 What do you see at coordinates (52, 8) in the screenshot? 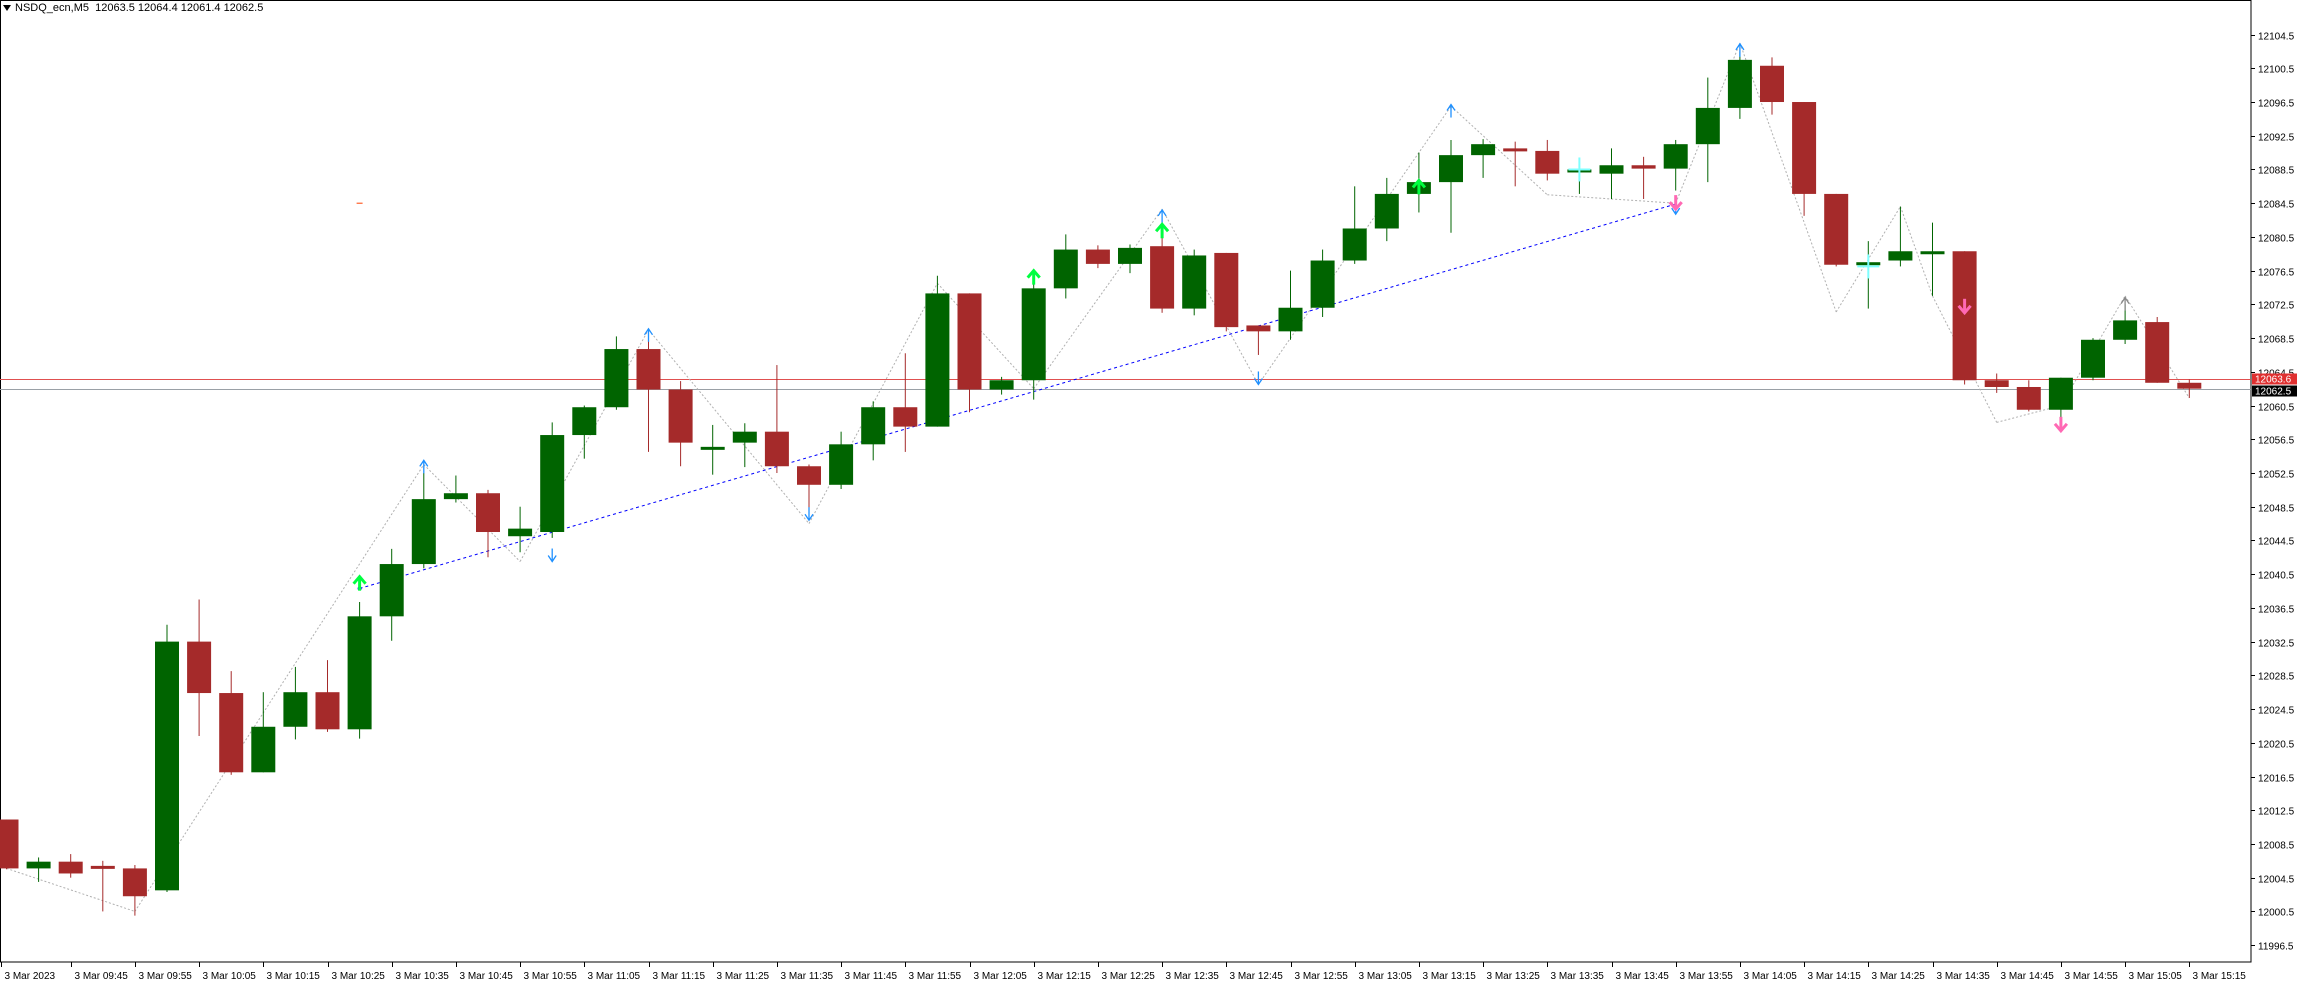
I see `symbol-label: NSDQ_ecn,M5` at bounding box center [52, 8].